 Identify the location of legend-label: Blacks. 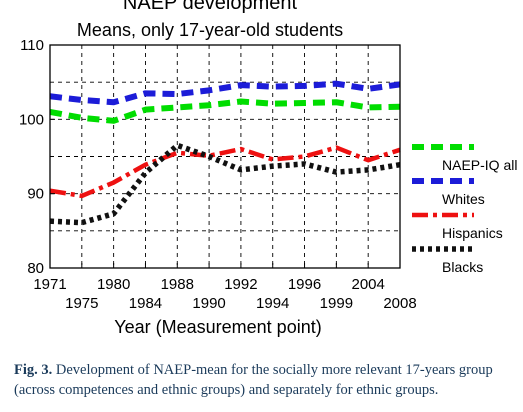
(462, 267).